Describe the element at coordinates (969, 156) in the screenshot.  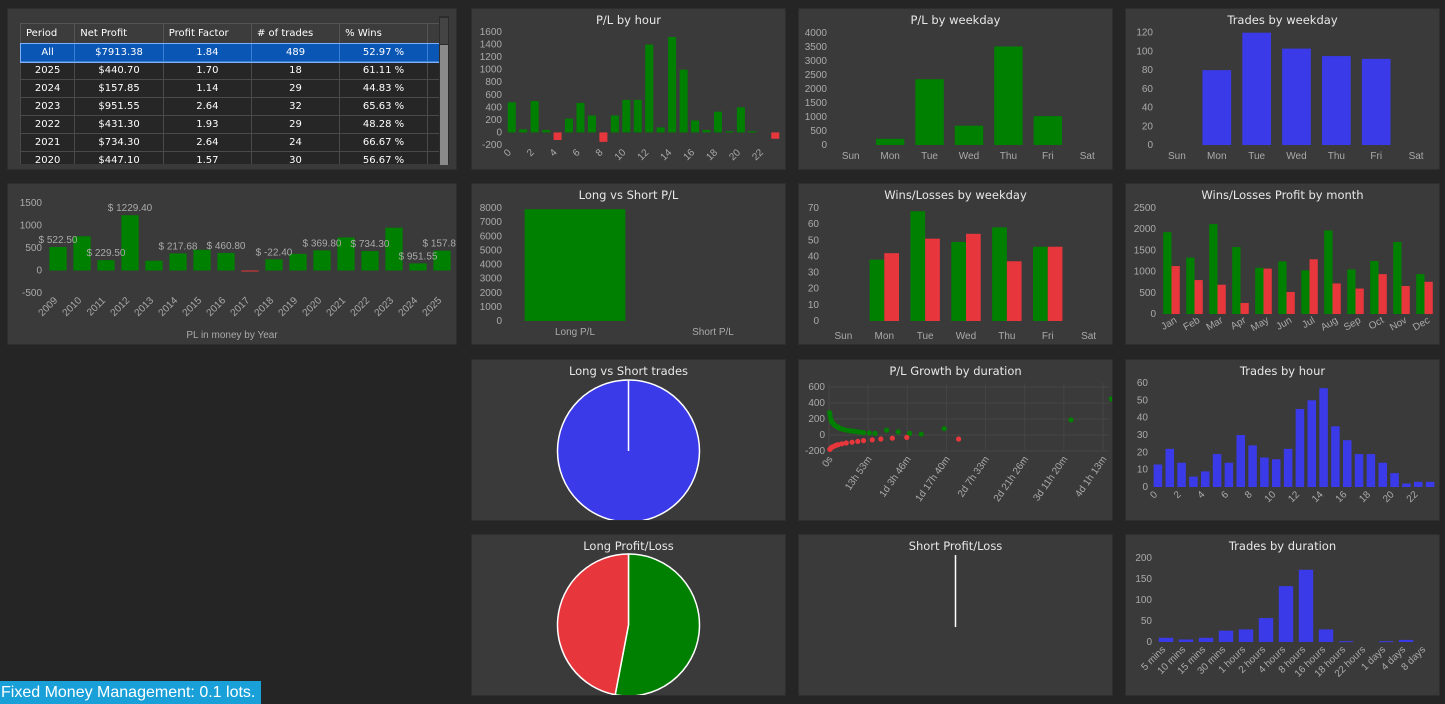
I see `x-tick-label: Wed` at that location.